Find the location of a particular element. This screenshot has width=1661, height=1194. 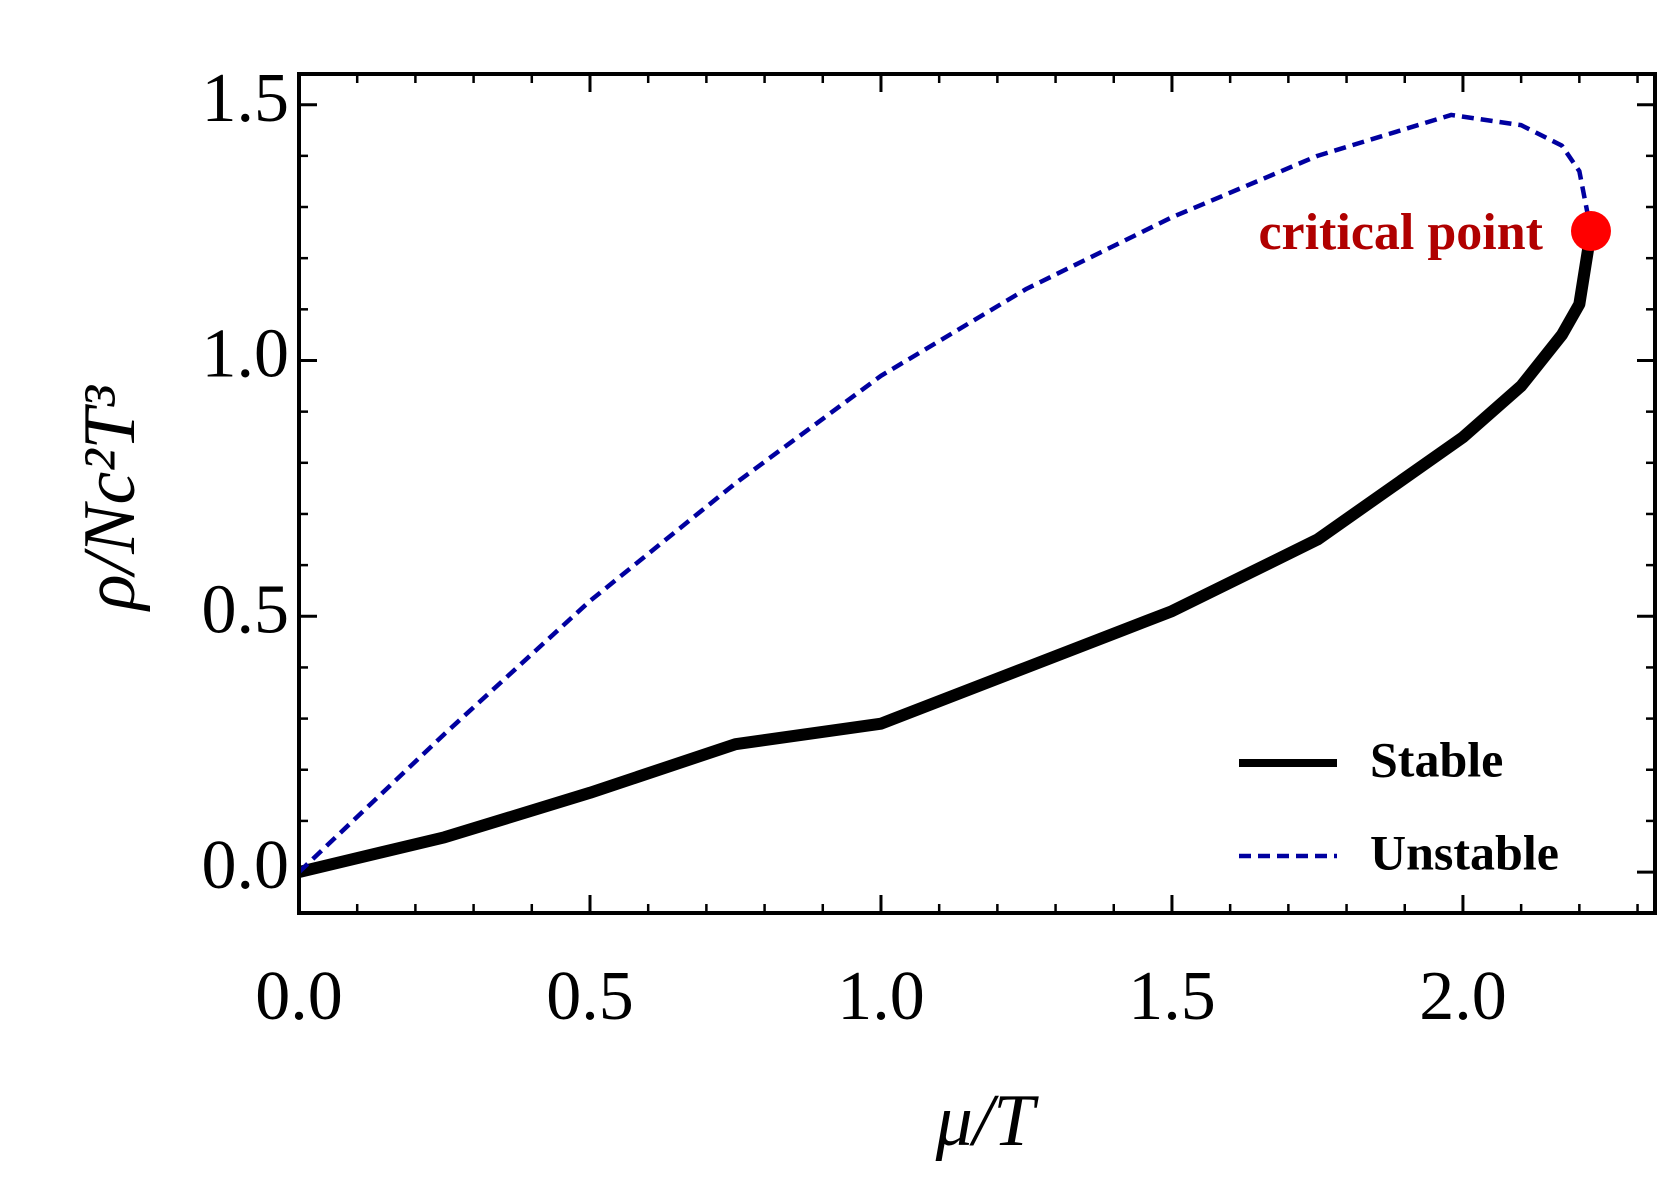

annotation: critical point is located at coordinates (1400, 232).